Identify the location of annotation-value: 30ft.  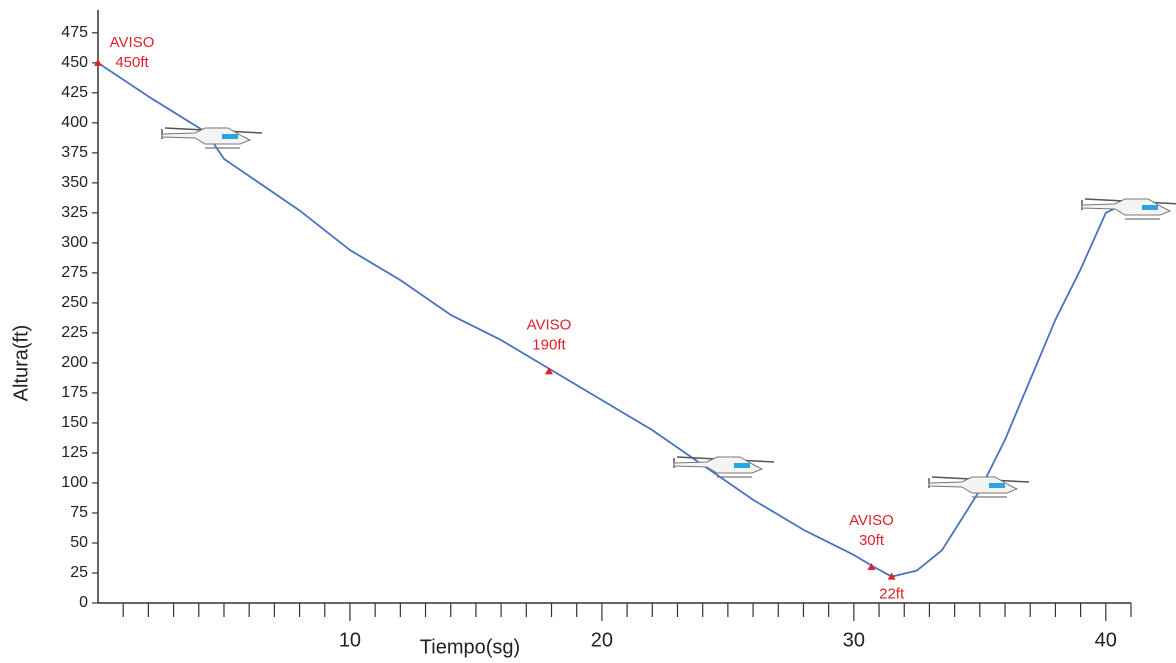
(872, 540).